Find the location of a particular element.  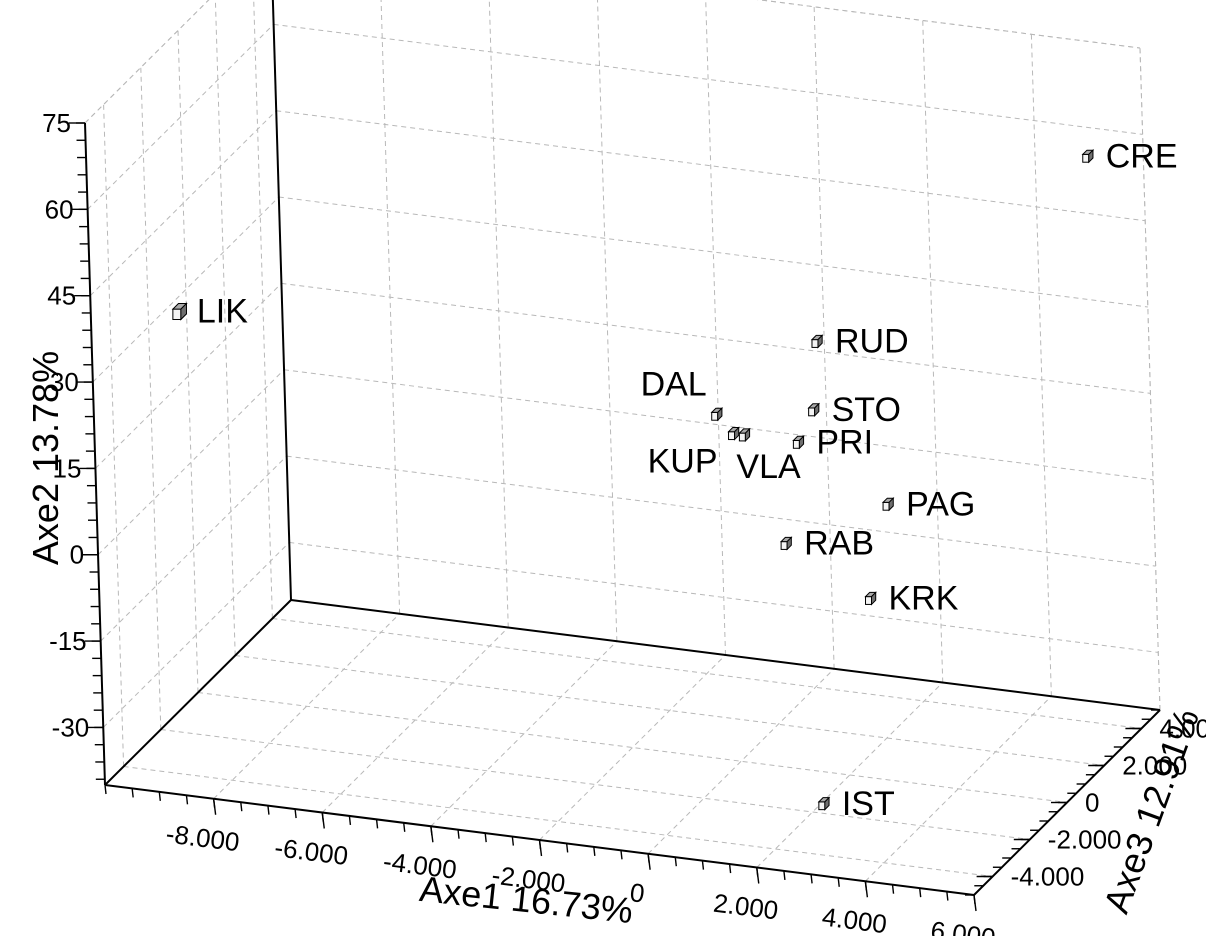

data-point-pag: PAG is located at coordinates (928, 504).